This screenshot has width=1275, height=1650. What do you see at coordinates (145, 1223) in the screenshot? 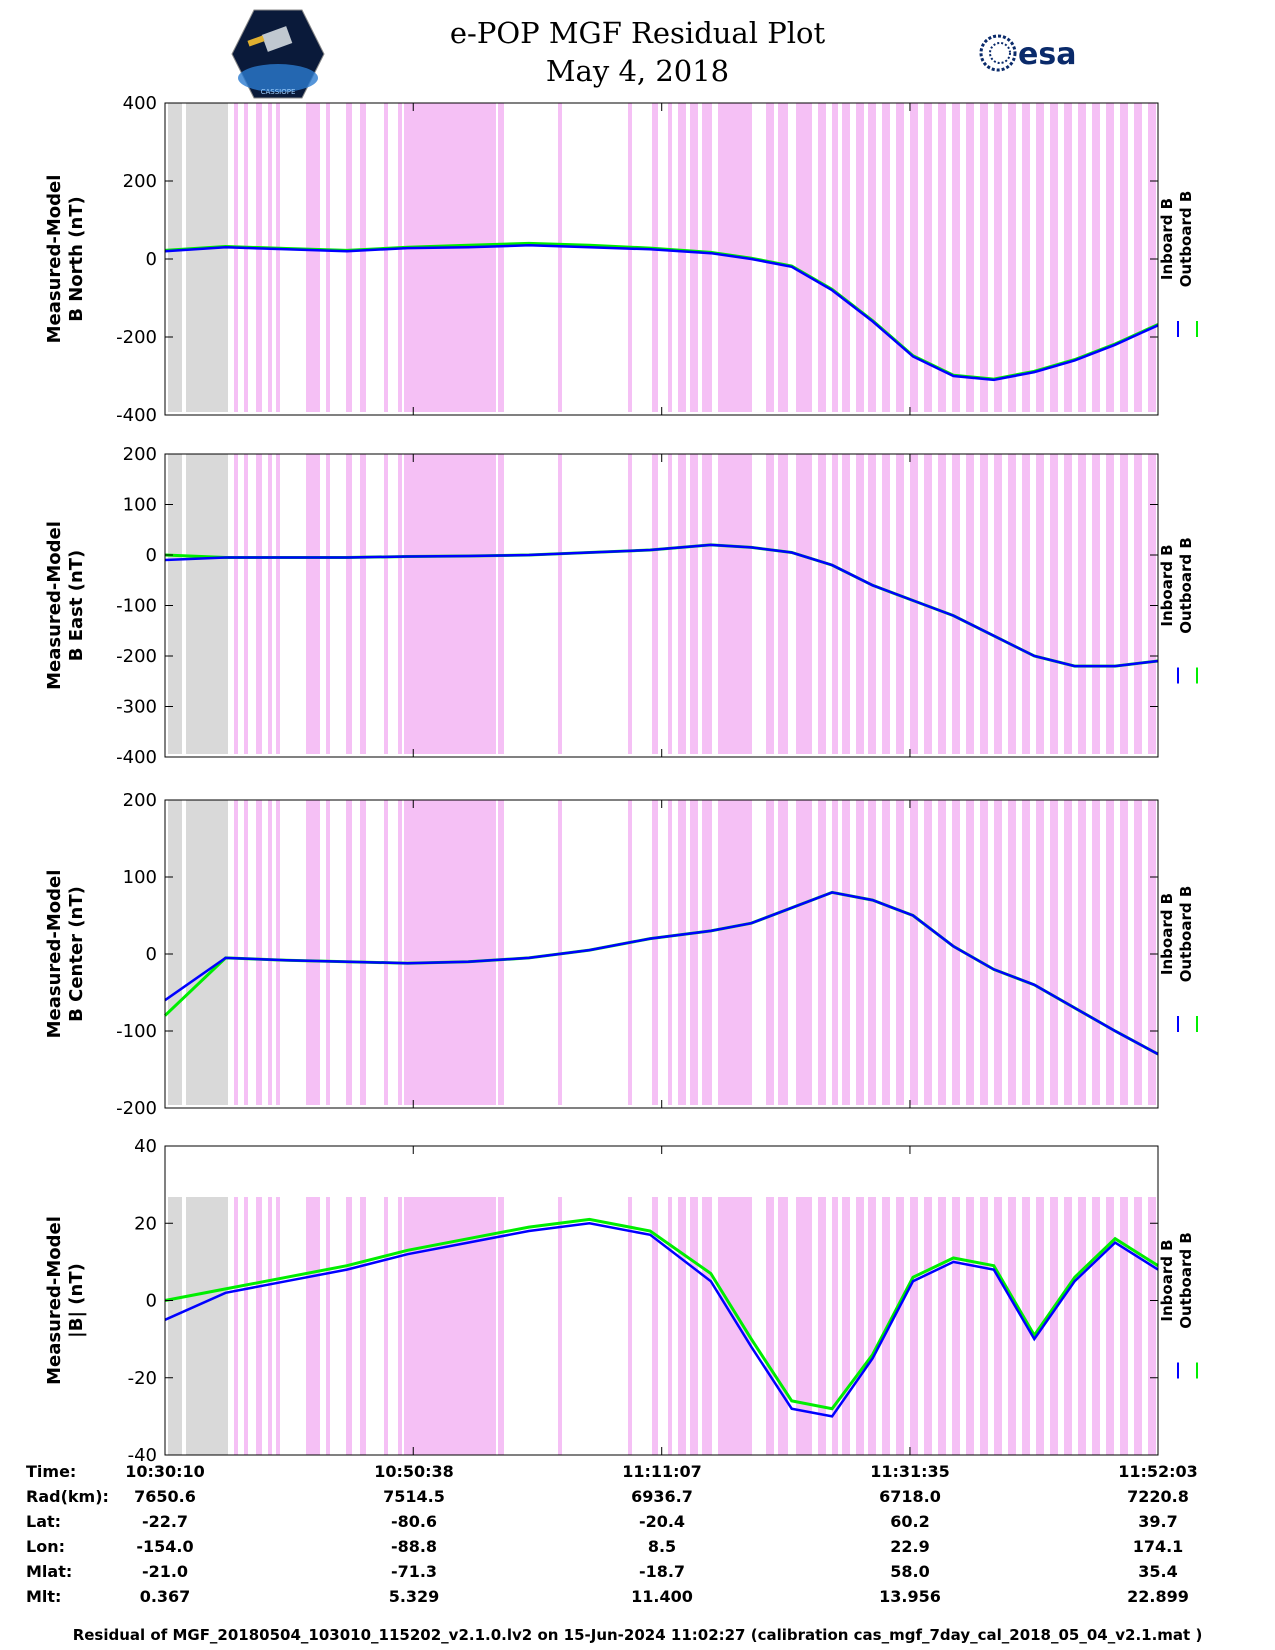
I see `y-tick-label: 20` at bounding box center [145, 1223].